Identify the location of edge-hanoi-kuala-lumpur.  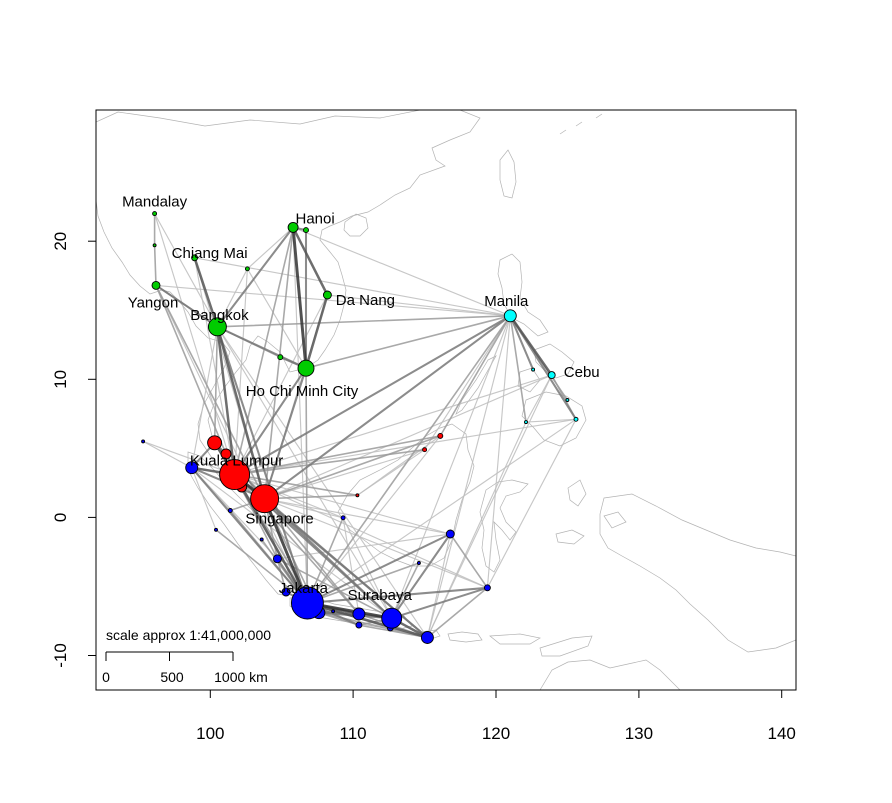
(263, 351).